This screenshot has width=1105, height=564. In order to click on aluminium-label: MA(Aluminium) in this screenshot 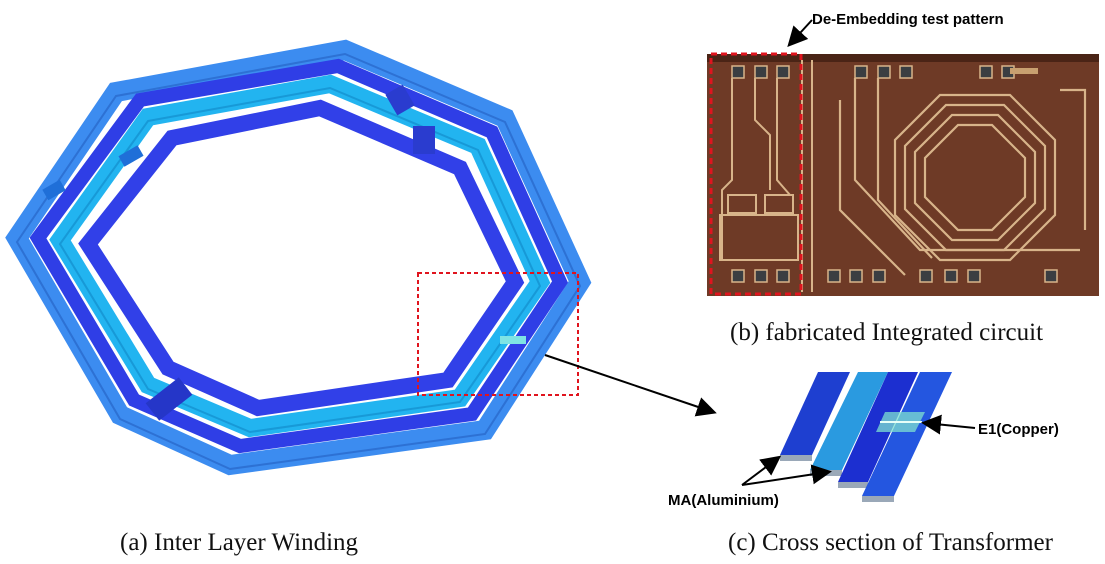, I will do `click(723, 500)`.